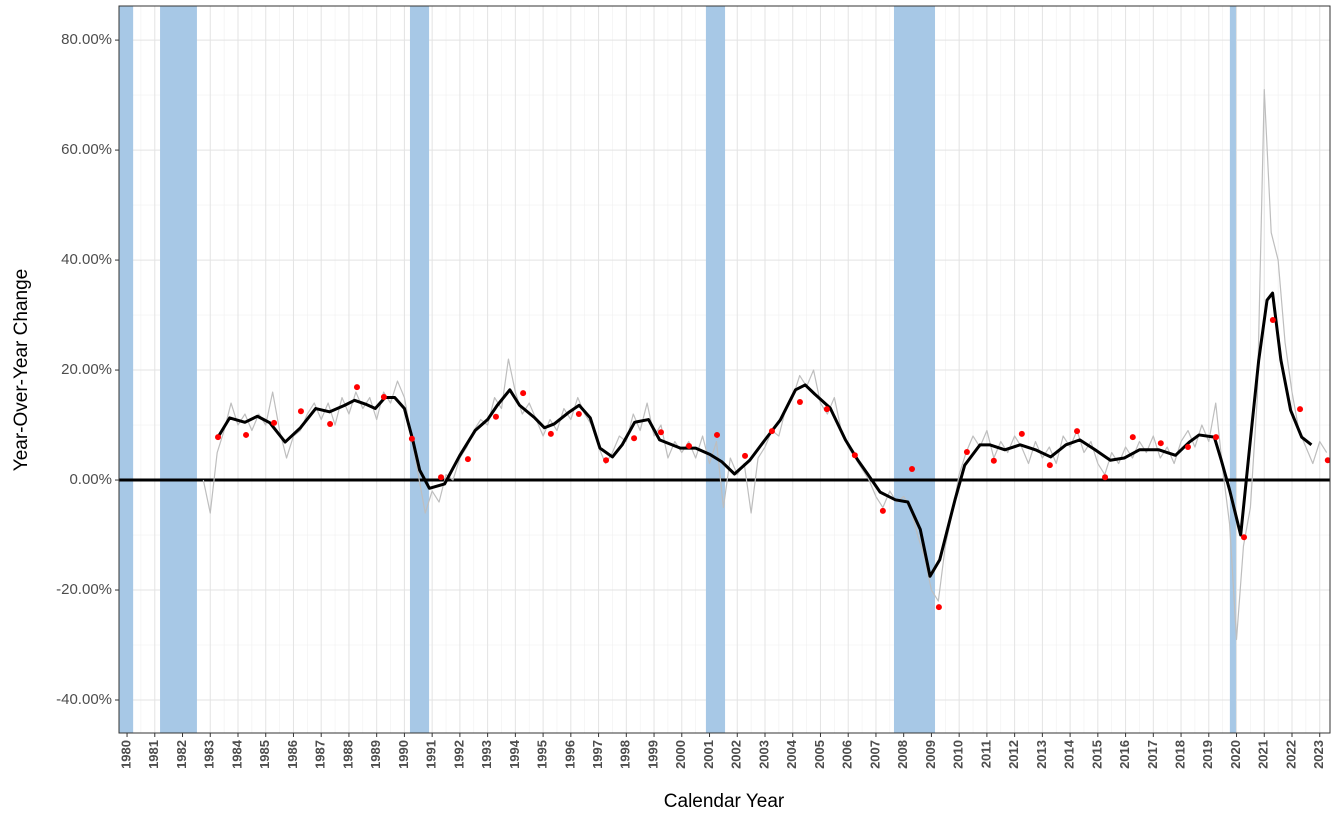 This screenshot has height=814, width=1342. I want to click on x-tick-label: 1996, so click(569, 754).